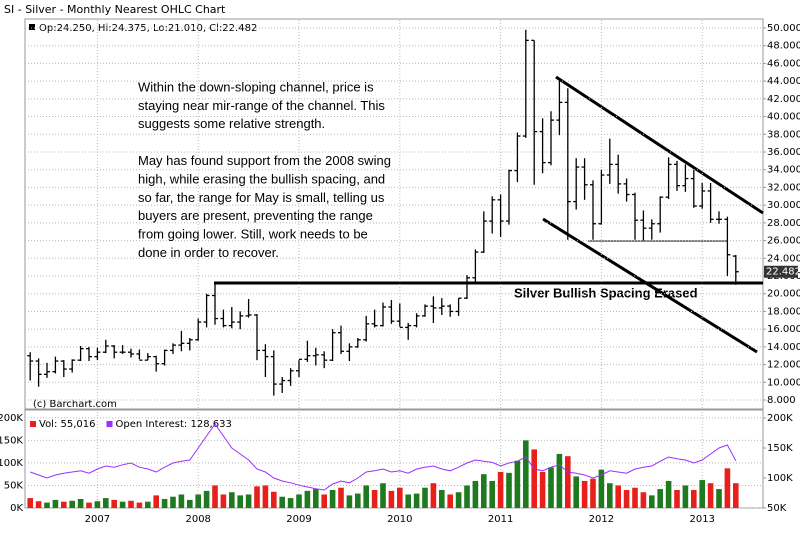 This screenshot has width=800, height=544. Describe the element at coordinates (601, 519) in the screenshot. I see `x-tick-label: 2012` at that location.